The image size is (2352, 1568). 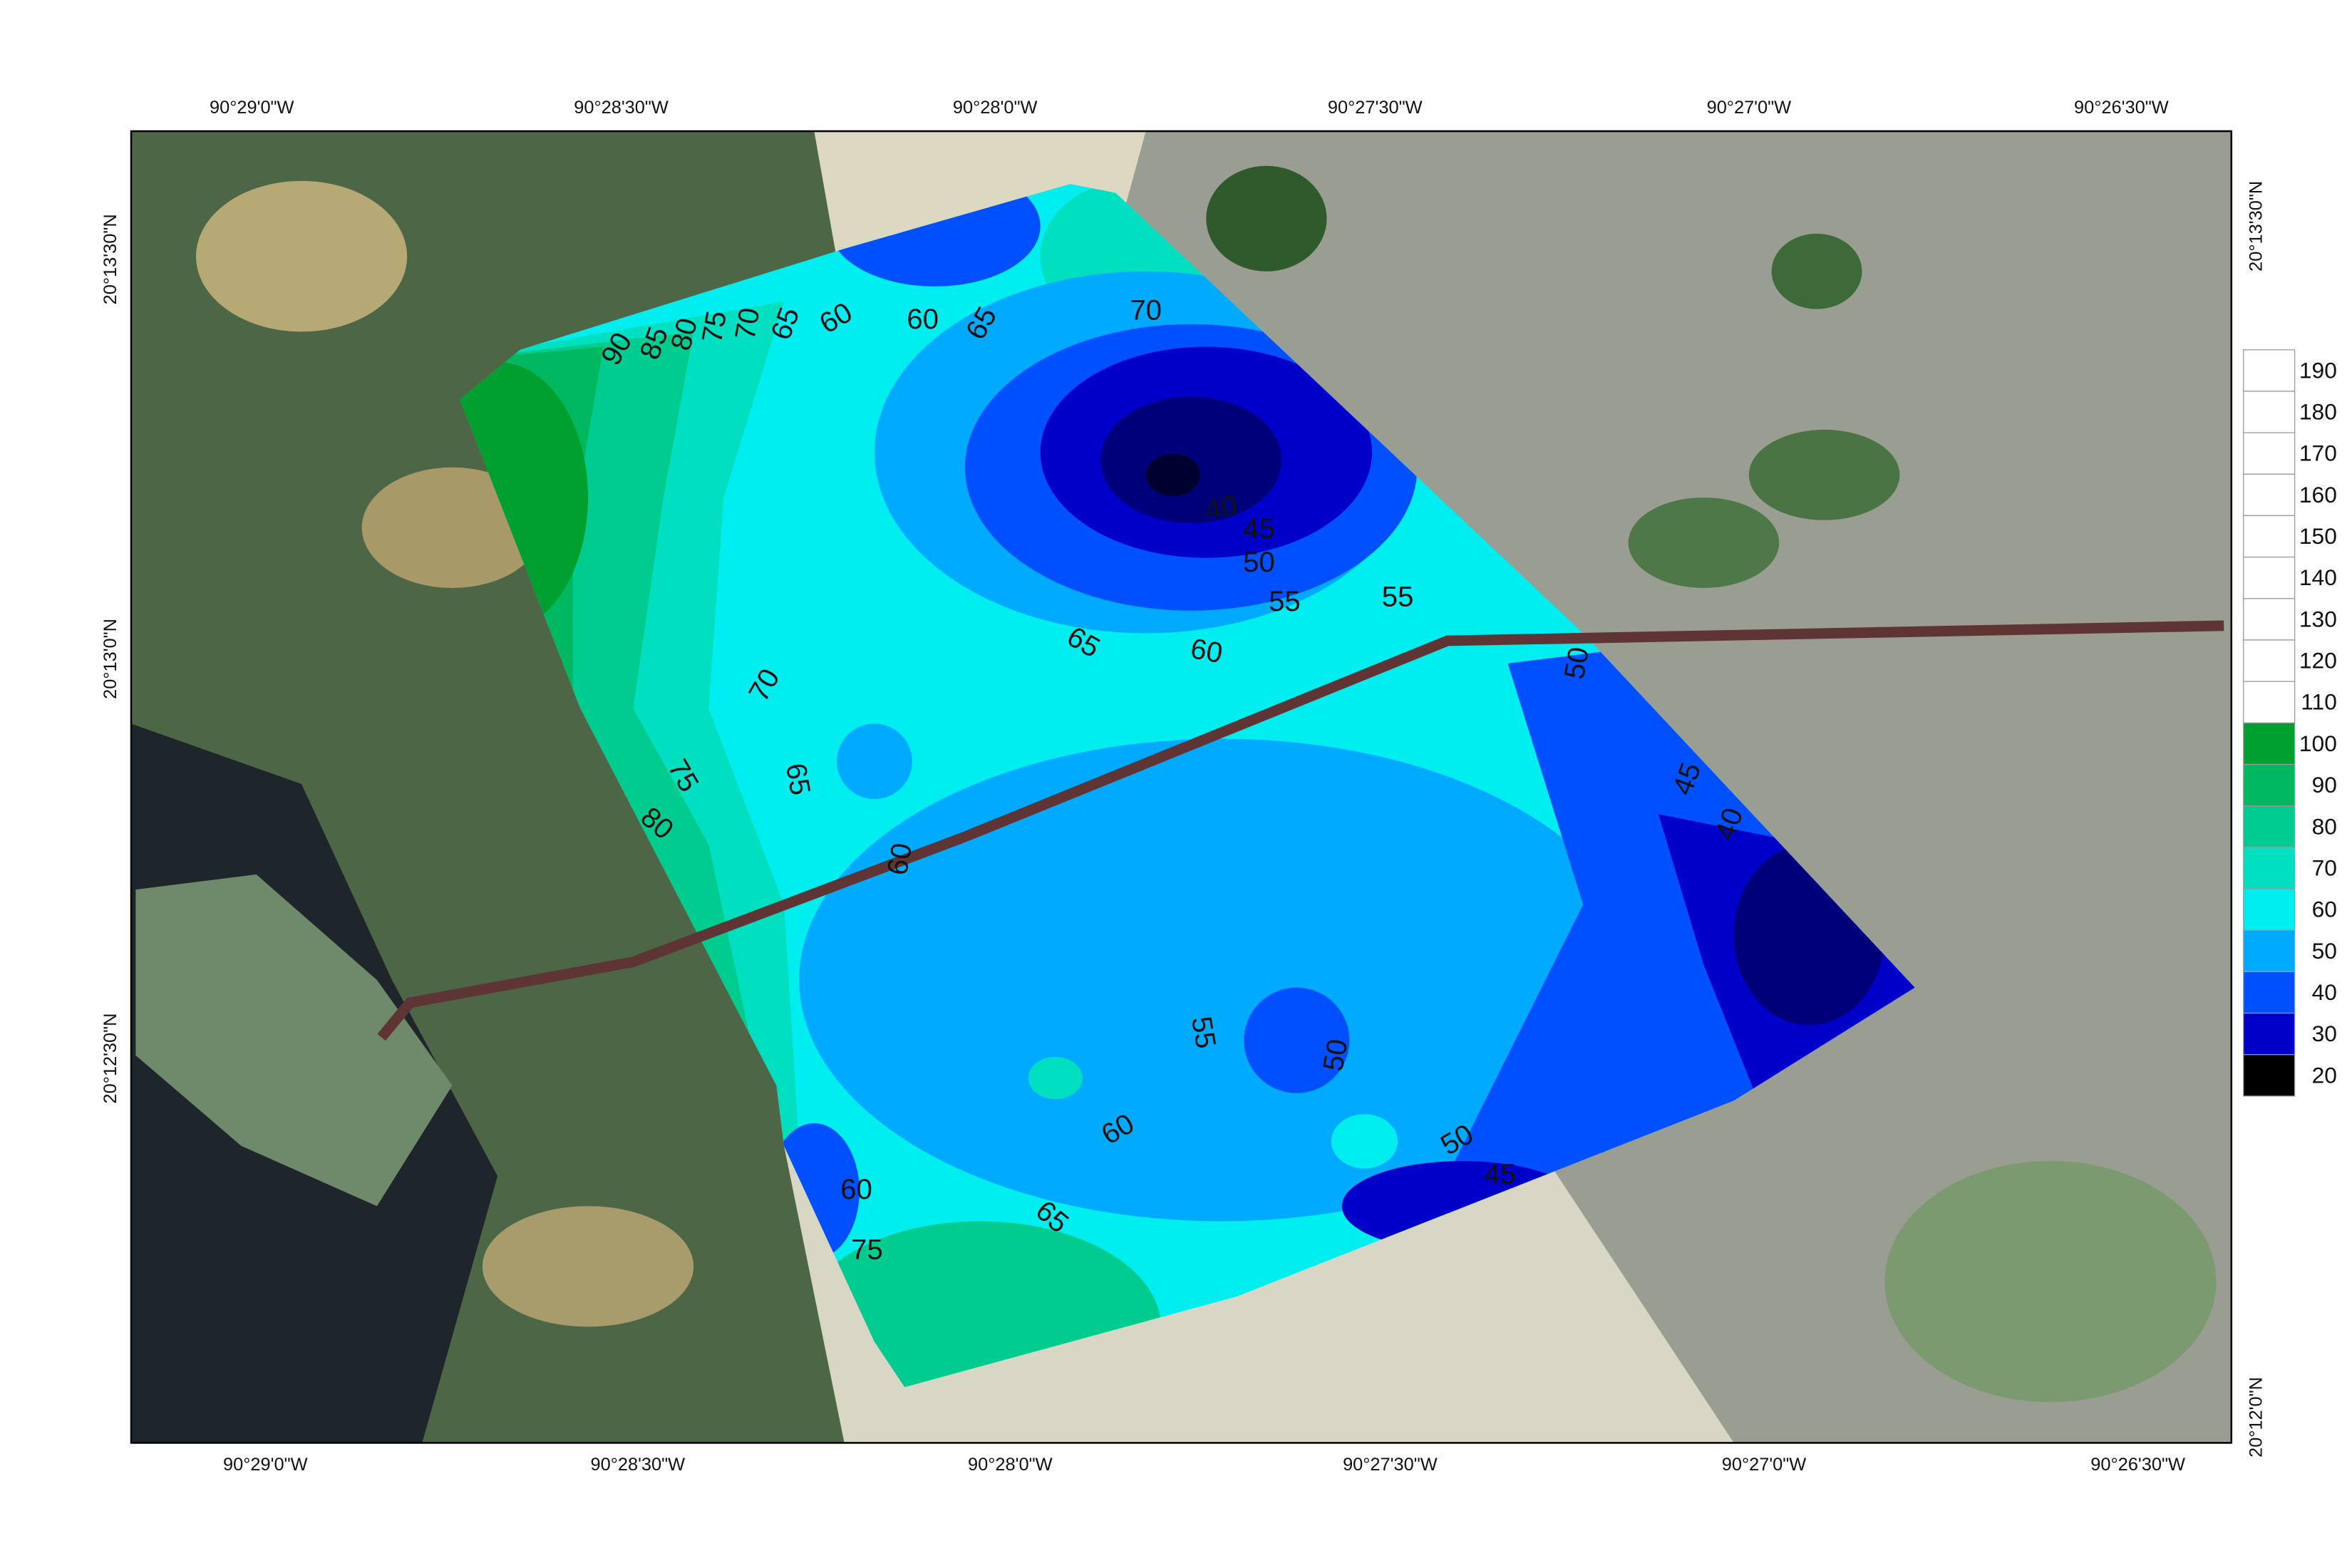 What do you see at coordinates (2324, 785) in the screenshot?
I see `colorbar-label: 90` at bounding box center [2324, 785].